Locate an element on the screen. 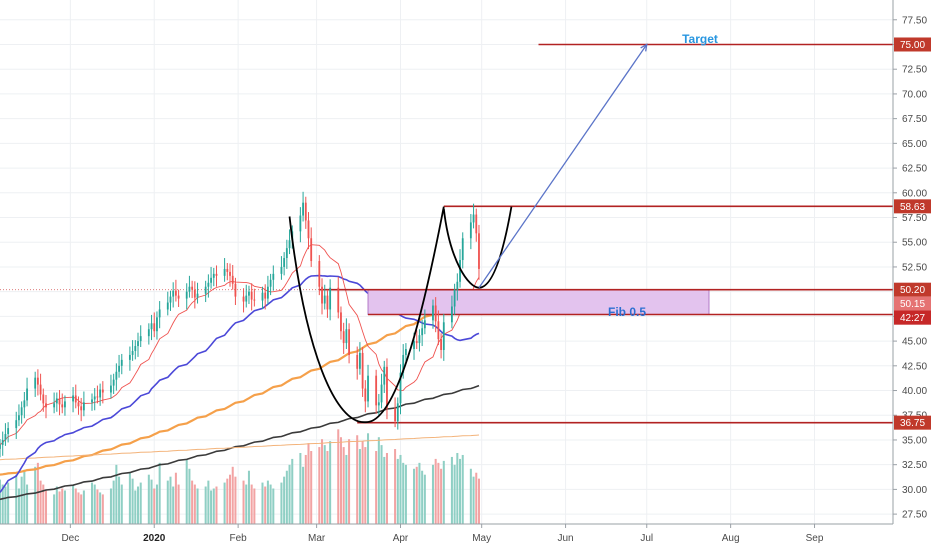 The height and width of the screenshot is (550, 932). countdown-badge-label: 42:27 is located at coordinates (912, 318).